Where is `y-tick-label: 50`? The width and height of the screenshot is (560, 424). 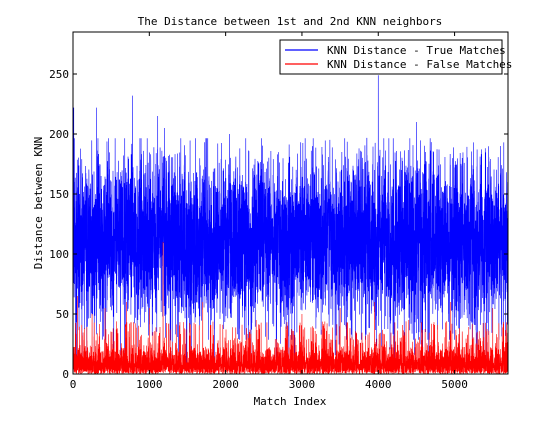
y-tick-label: 50 is located at coordinates (62, 314).